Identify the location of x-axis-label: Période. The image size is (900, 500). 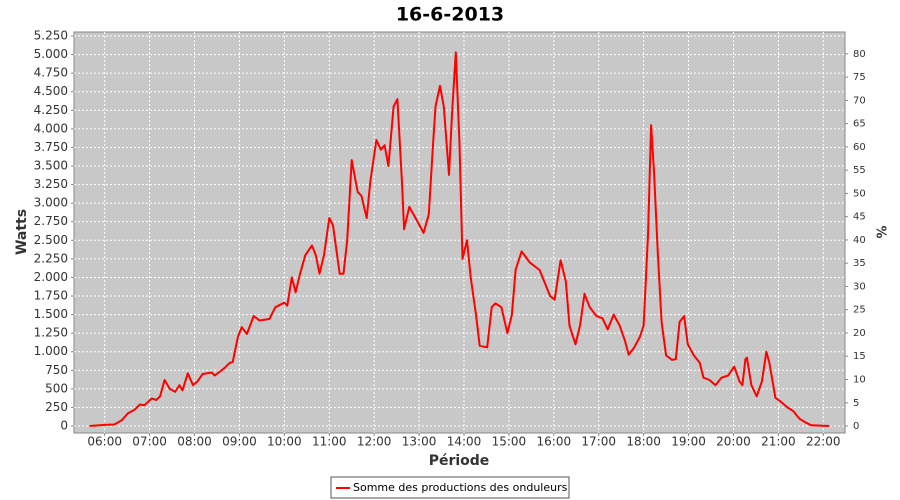
(459, 461).